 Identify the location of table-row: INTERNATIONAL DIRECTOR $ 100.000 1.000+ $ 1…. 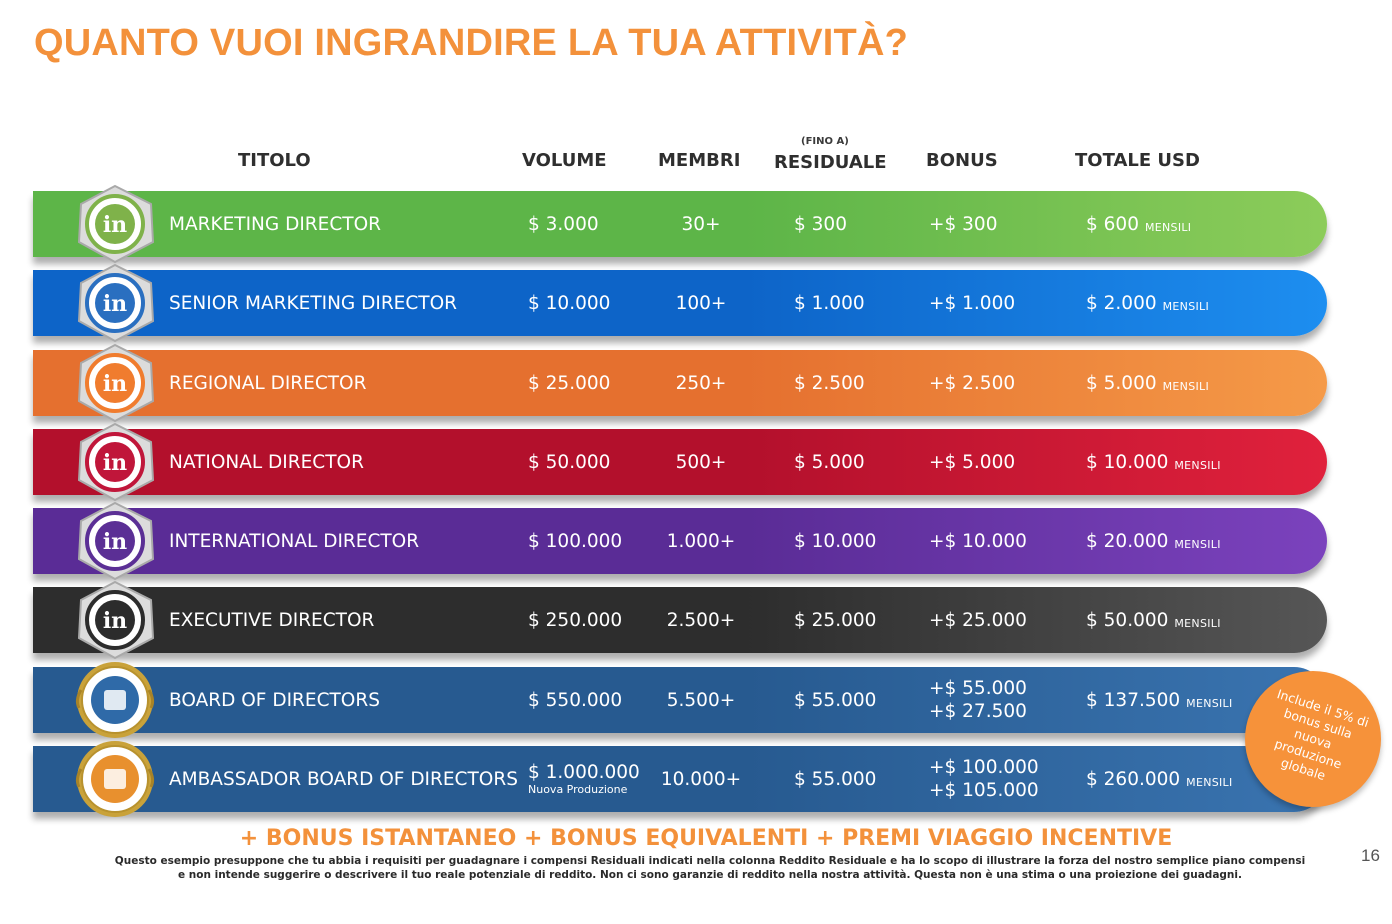
(680, 541).